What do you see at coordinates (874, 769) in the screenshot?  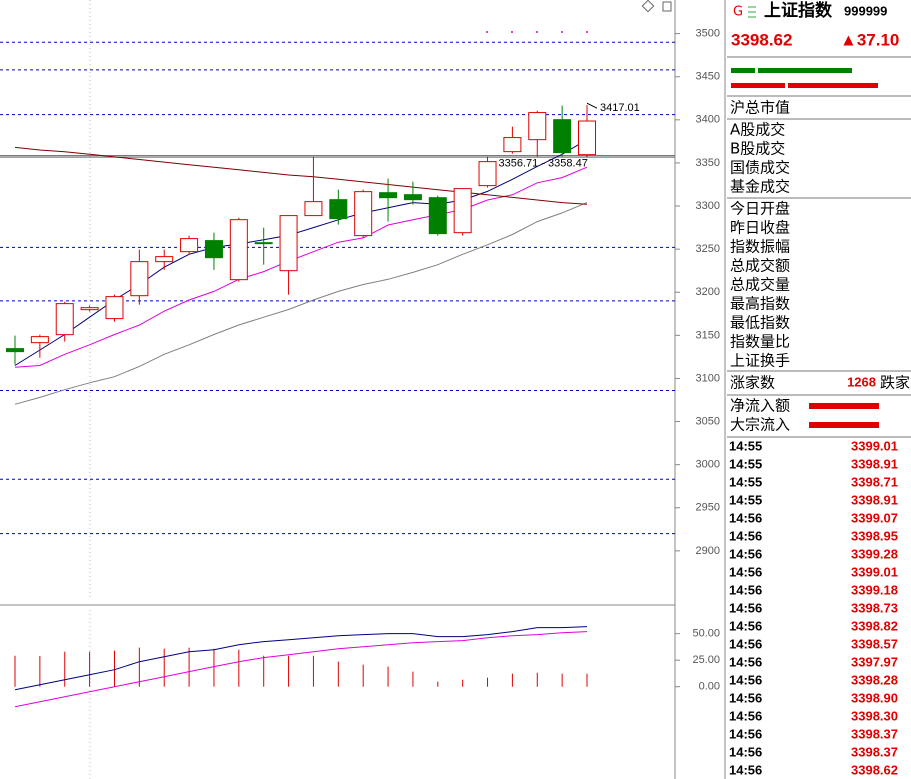 I see `tick-price: 3398.62` at bounding box center [874, 769].